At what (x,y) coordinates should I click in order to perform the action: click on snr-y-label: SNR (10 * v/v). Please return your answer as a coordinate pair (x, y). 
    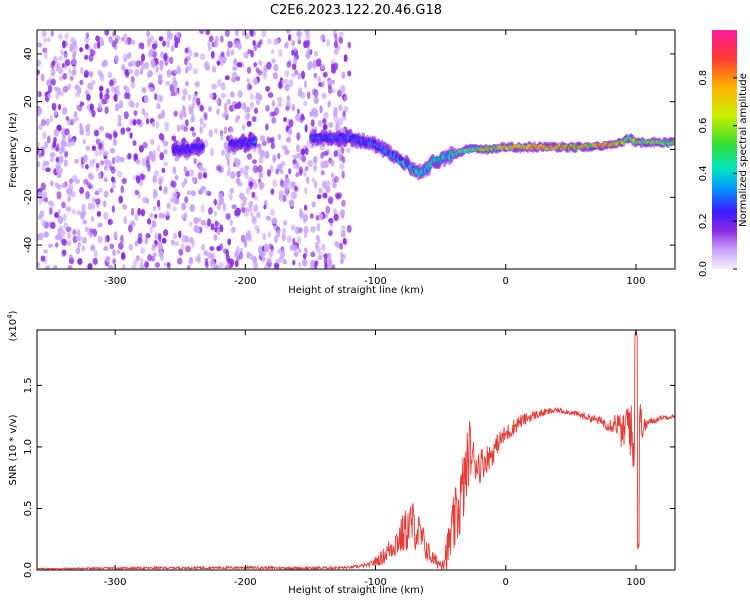
    Looking at the image, I should click on (13, 449).